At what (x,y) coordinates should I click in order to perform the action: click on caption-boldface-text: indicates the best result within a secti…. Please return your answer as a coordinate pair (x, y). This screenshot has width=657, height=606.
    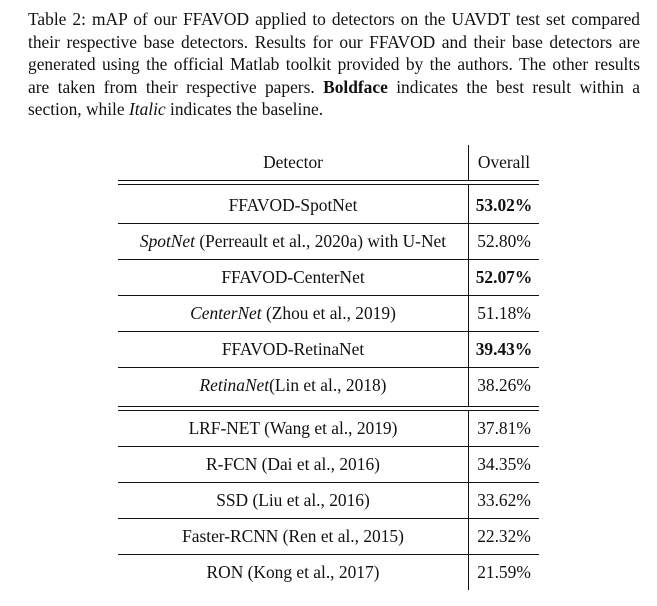
    Looking at the image, I should click on (334, 98).